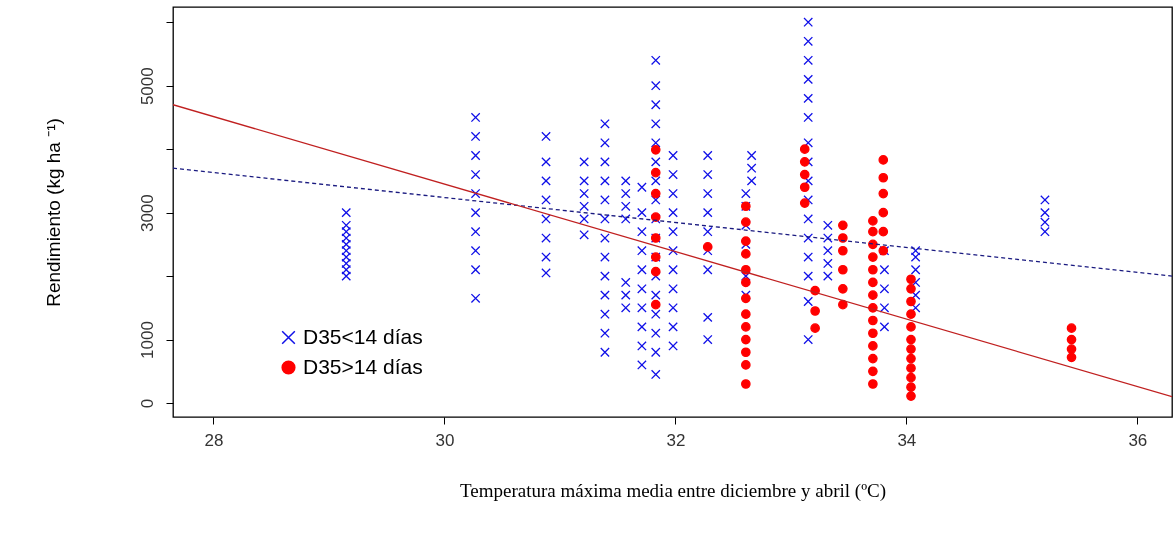 This screenshot has height=544, width=1173. Describe the element at coordinates (147, 340) in the screenshot. I see `y-tick-label: 1000` at that location.